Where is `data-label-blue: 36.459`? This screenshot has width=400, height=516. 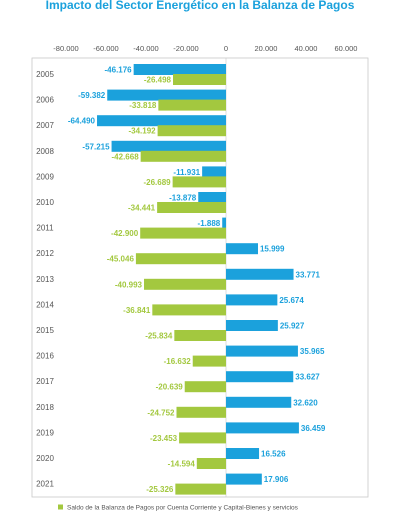 data-label-blue: 36.459 is located at coordinates (313, 428).